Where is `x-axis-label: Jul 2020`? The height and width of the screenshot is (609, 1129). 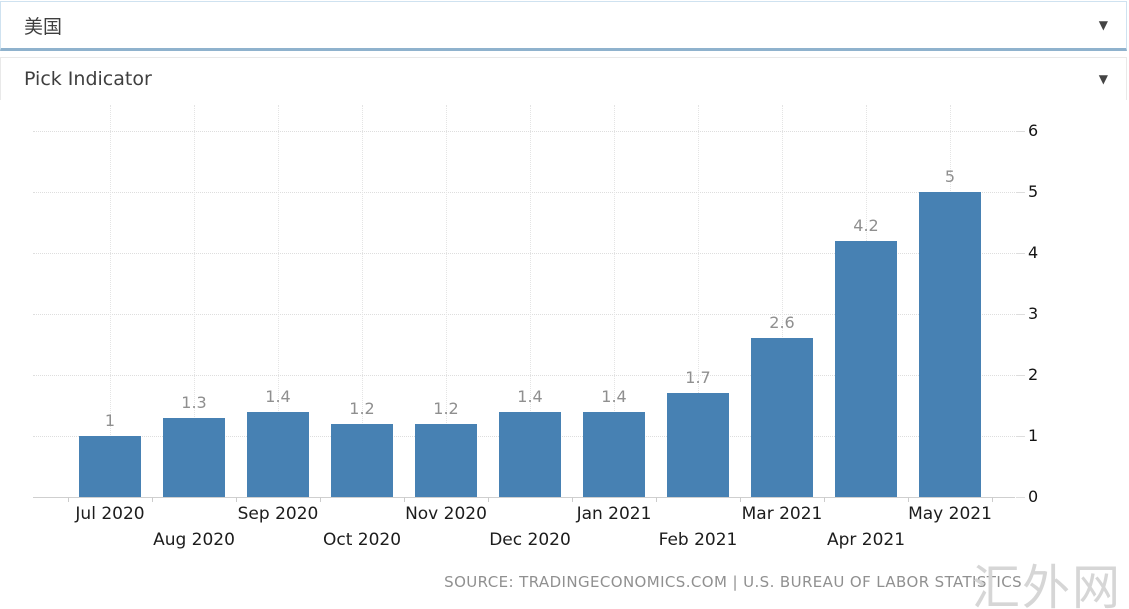
x-axis-label: Jul 2020 is located at coordinates (110, 514).